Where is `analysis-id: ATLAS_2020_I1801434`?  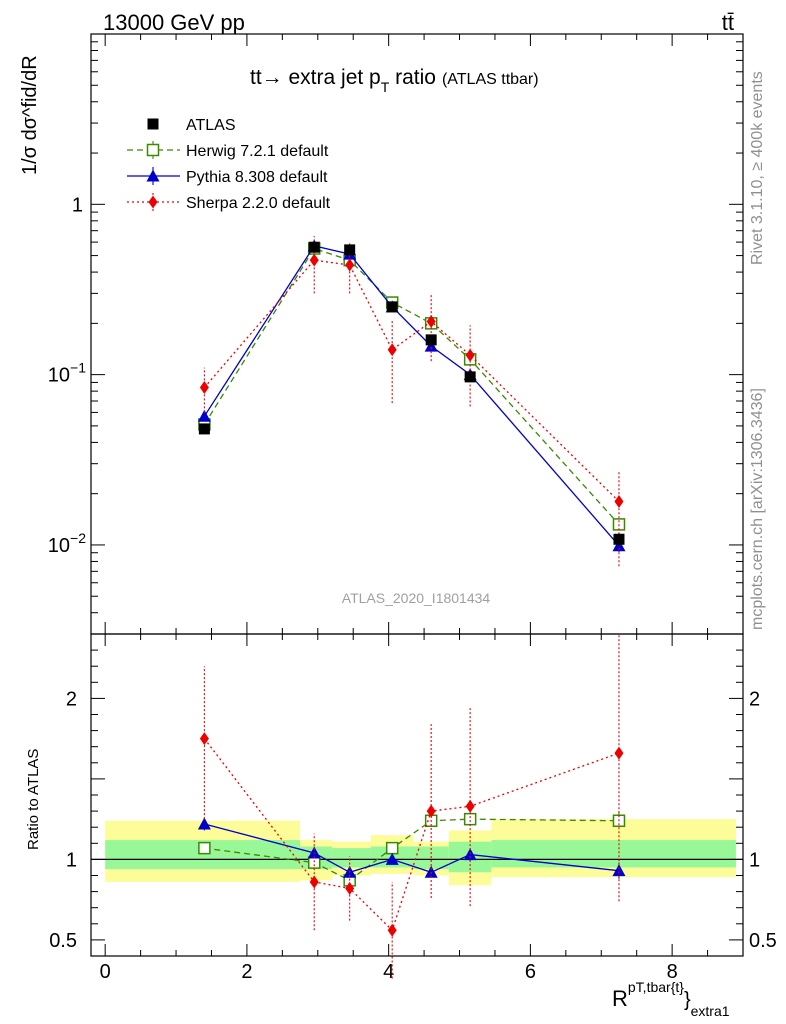 analysis-id: ATLAS_2020_I1801434 is located at coordinates (416, 598).